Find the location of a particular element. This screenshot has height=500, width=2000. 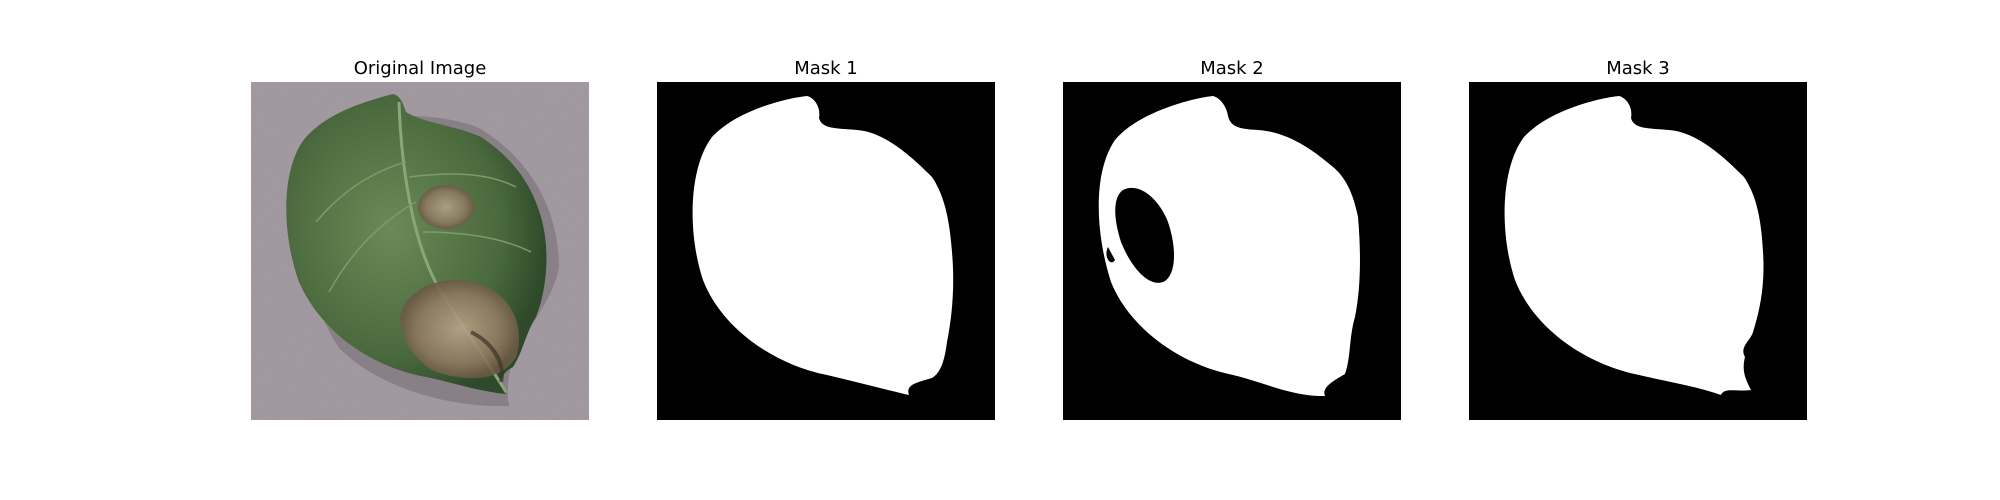

mask-2-image is located at coordinates (1232, 251).